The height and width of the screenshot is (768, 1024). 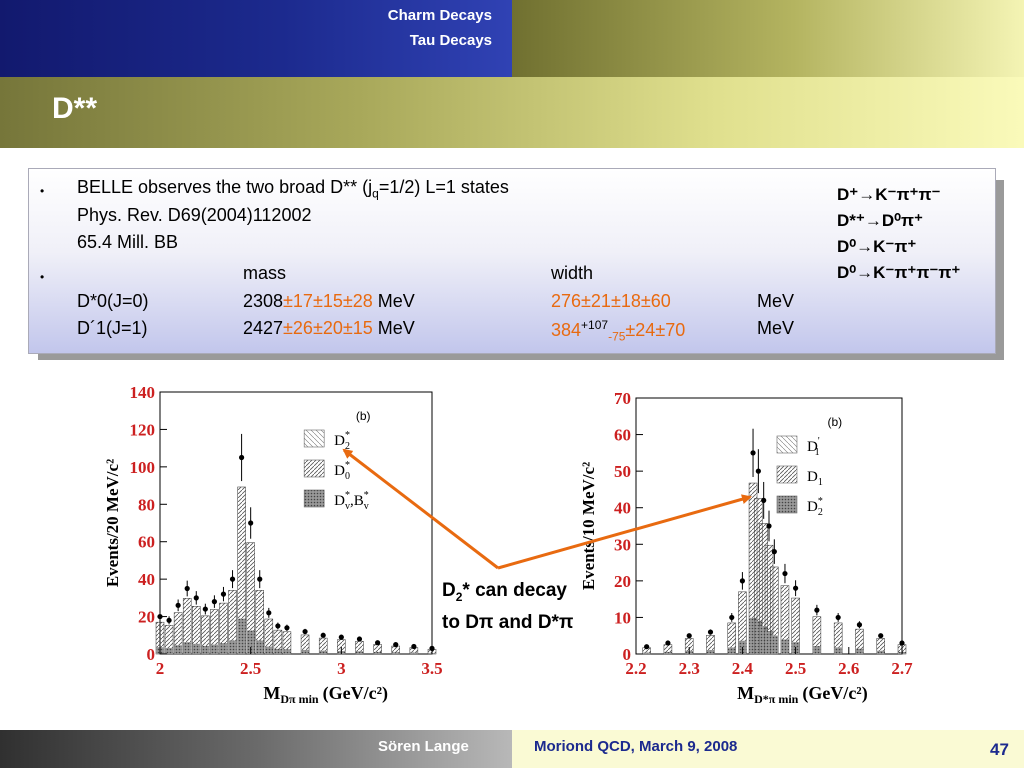 What do you see at coordinates (624, 532) in the screenshot?
I see `arrow-right` at bounding box center [624, 532].